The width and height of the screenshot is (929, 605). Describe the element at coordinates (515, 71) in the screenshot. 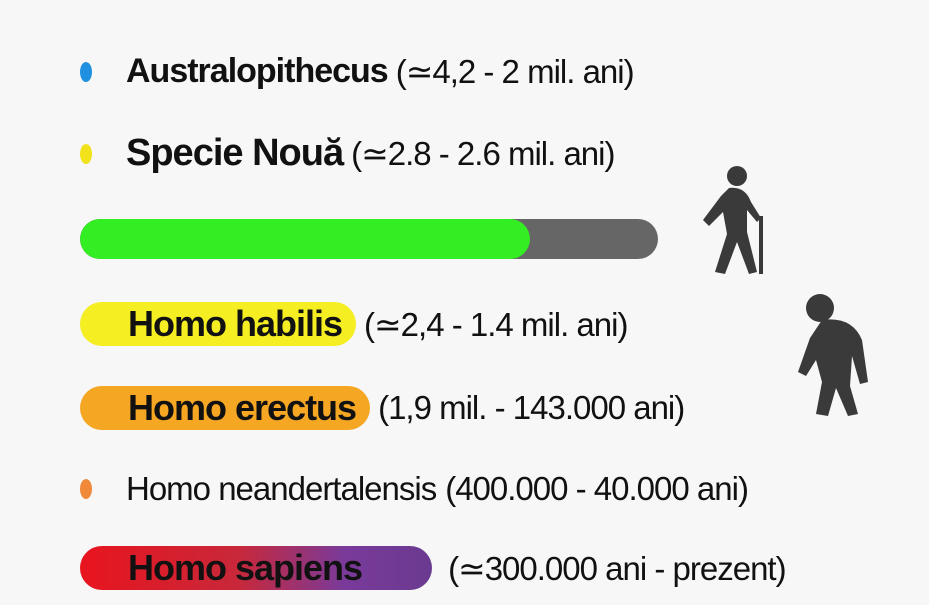

I see `species-range: (≃4,2 - 2 mil. ani)` at that location.